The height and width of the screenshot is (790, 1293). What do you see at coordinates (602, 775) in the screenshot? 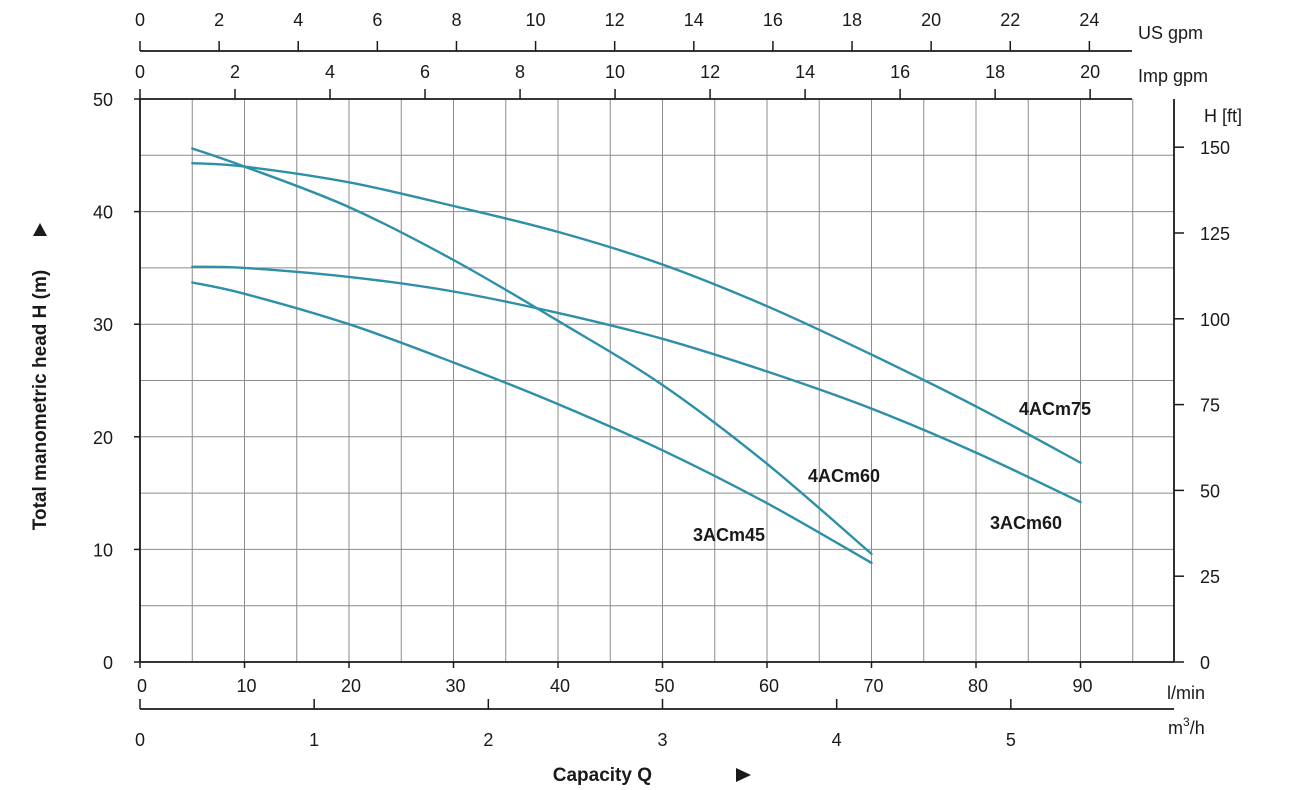
I see `x-axis-title: Capacity Q` at bounding box center [602, 775].